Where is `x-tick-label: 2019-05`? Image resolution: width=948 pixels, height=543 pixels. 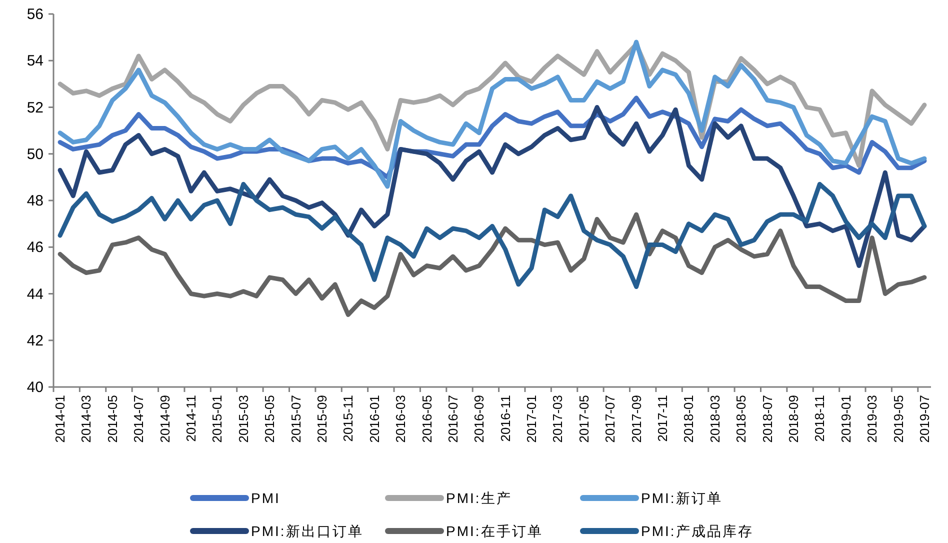 x-tick-label: 2019-05 is located at coordinates (898, 419).